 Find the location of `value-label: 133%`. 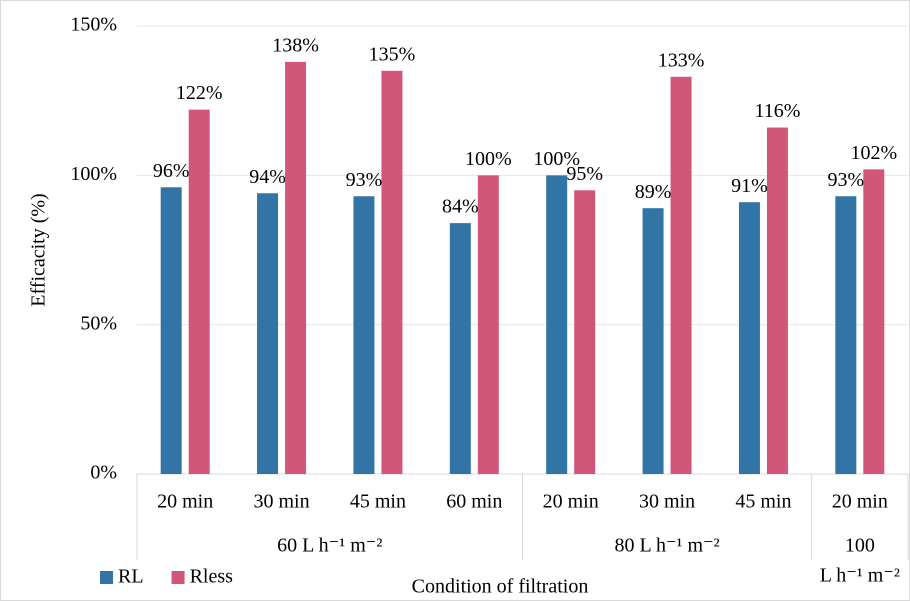

value-label: 133% is located at coordinates (681, 60).